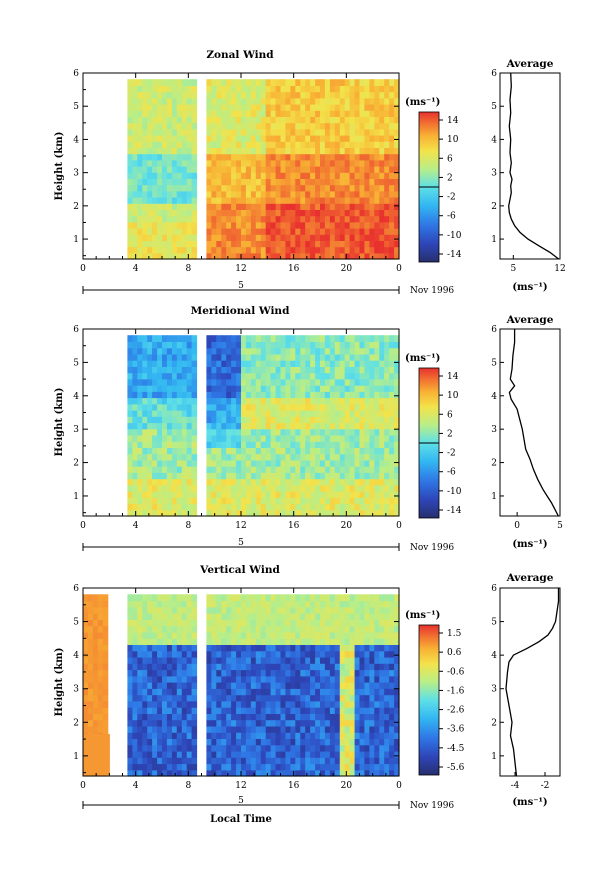 Image resolution: width=614 pixels, height=873 pixels. What do you see at coordinates (451, 454) in the screenshot?
I see `colorbar-tick-label: -2` at bounding box center [451, 454].